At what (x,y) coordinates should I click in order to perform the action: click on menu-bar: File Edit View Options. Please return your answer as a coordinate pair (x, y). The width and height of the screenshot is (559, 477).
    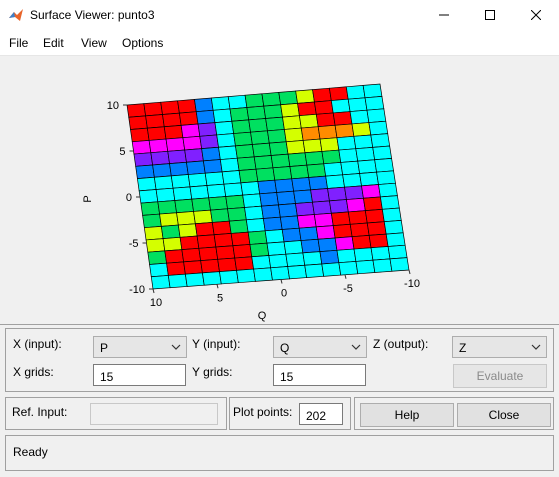
    Looking at the image, I should click on (279, 43).